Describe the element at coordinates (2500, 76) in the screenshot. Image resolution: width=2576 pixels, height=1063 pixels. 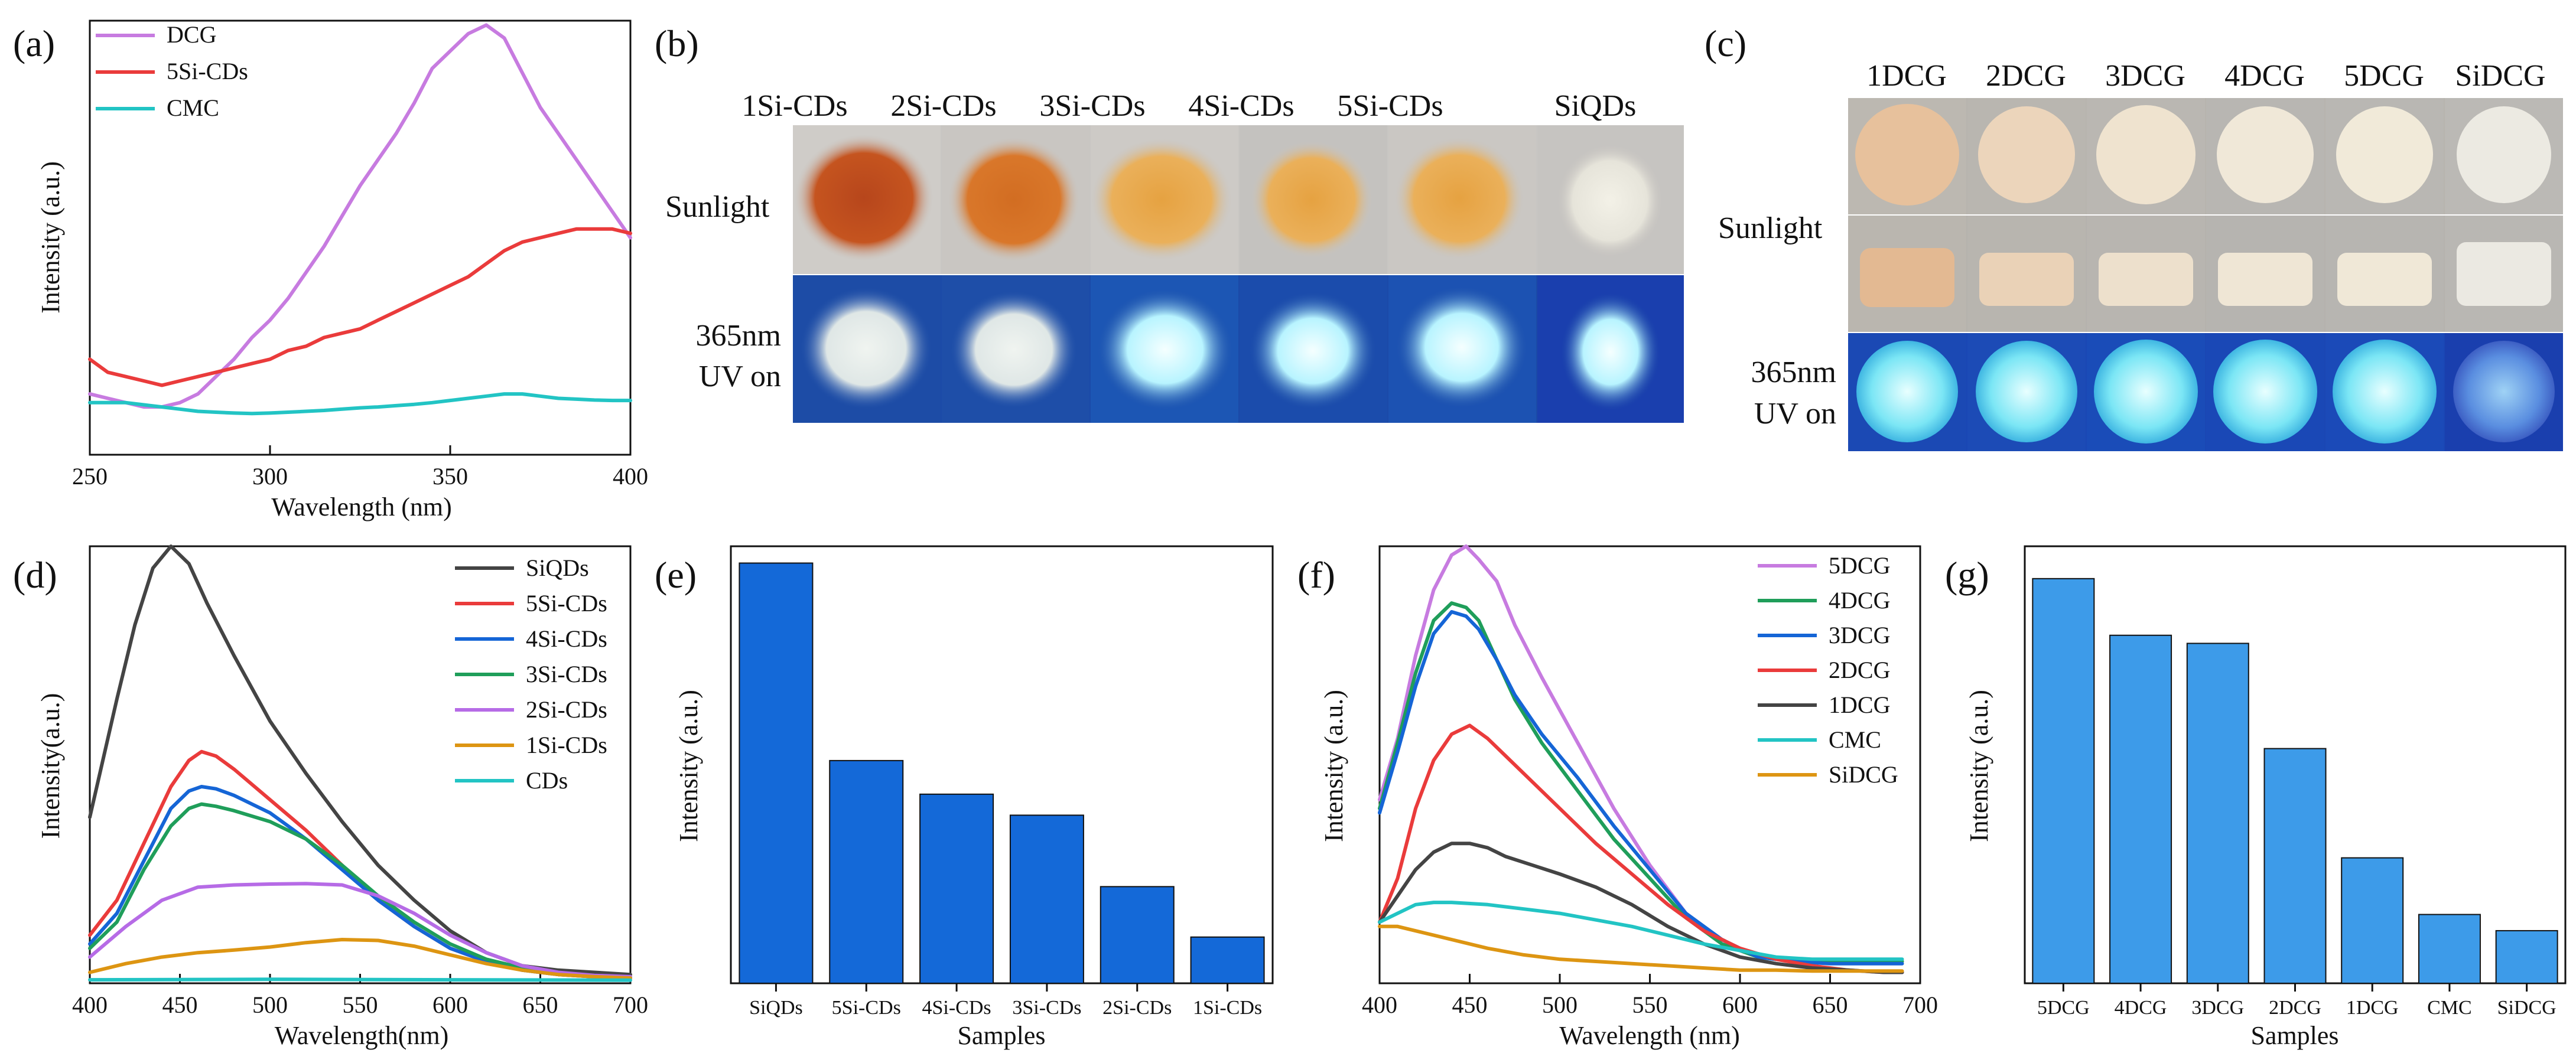
I see `col-label-sidcg: SiDCG` at that location.